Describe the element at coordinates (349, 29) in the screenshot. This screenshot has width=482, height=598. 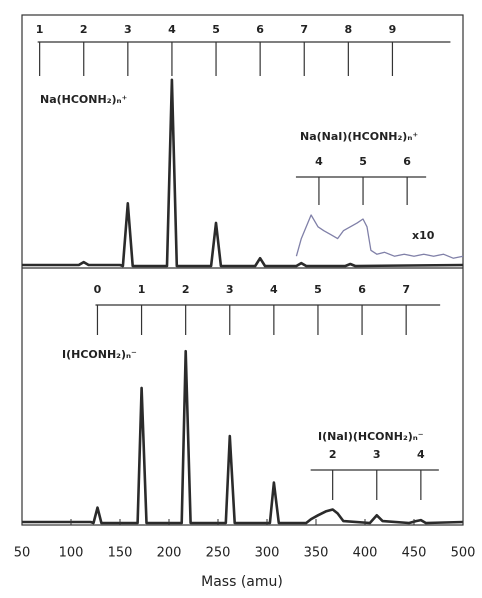
I see `ladder-tick-label: 8` at that location.